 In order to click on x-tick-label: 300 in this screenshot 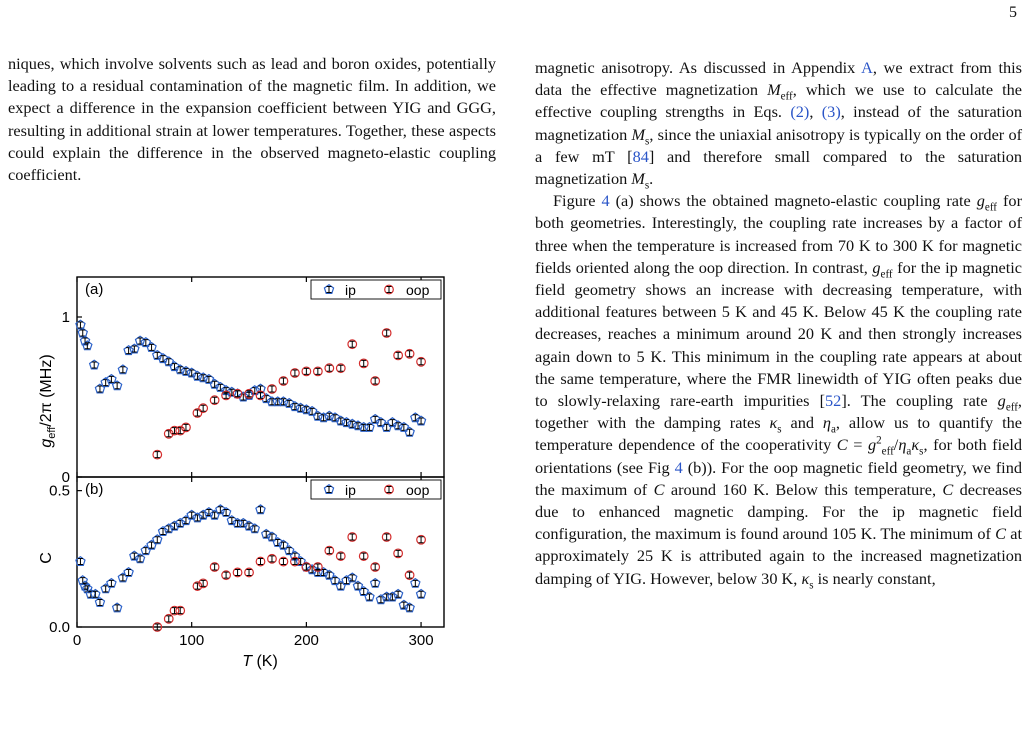, I will do `click(421, 640)`.